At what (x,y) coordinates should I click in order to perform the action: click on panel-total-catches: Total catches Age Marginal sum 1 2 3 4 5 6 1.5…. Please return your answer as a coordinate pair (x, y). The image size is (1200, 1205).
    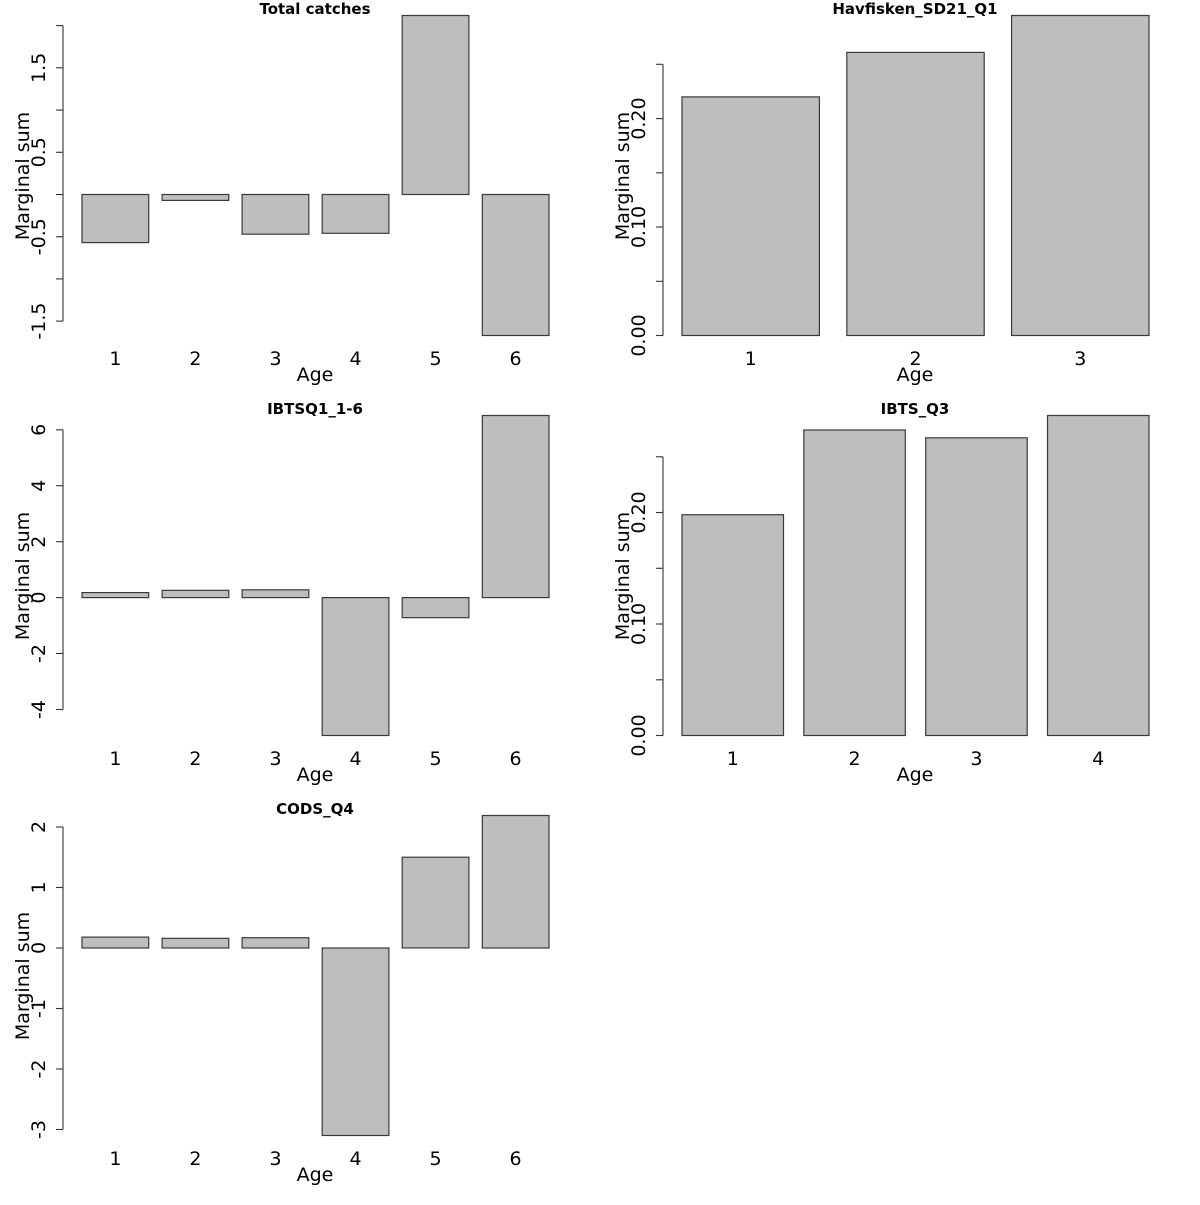
    Looking at the image, I should click on (281, 193).